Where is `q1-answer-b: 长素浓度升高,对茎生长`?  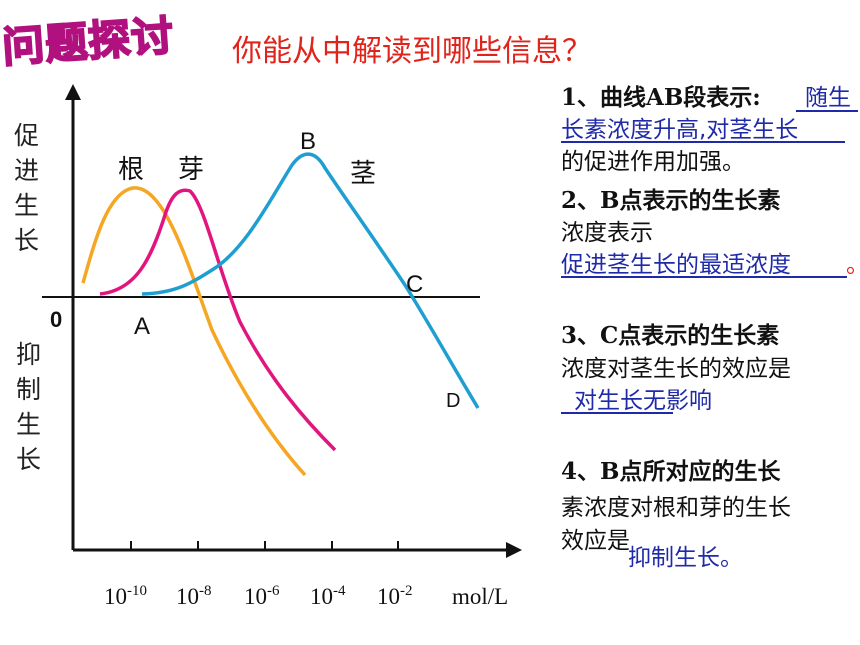 q1-answer-b: 长素浓度升高,对茎生长 is located at coordinates (680, 130).